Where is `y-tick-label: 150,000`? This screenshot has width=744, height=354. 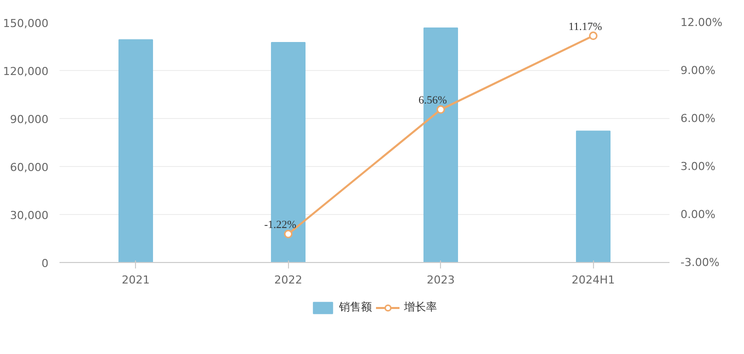 y-tick-label: 150,000 is located at coordinates (26, 23).